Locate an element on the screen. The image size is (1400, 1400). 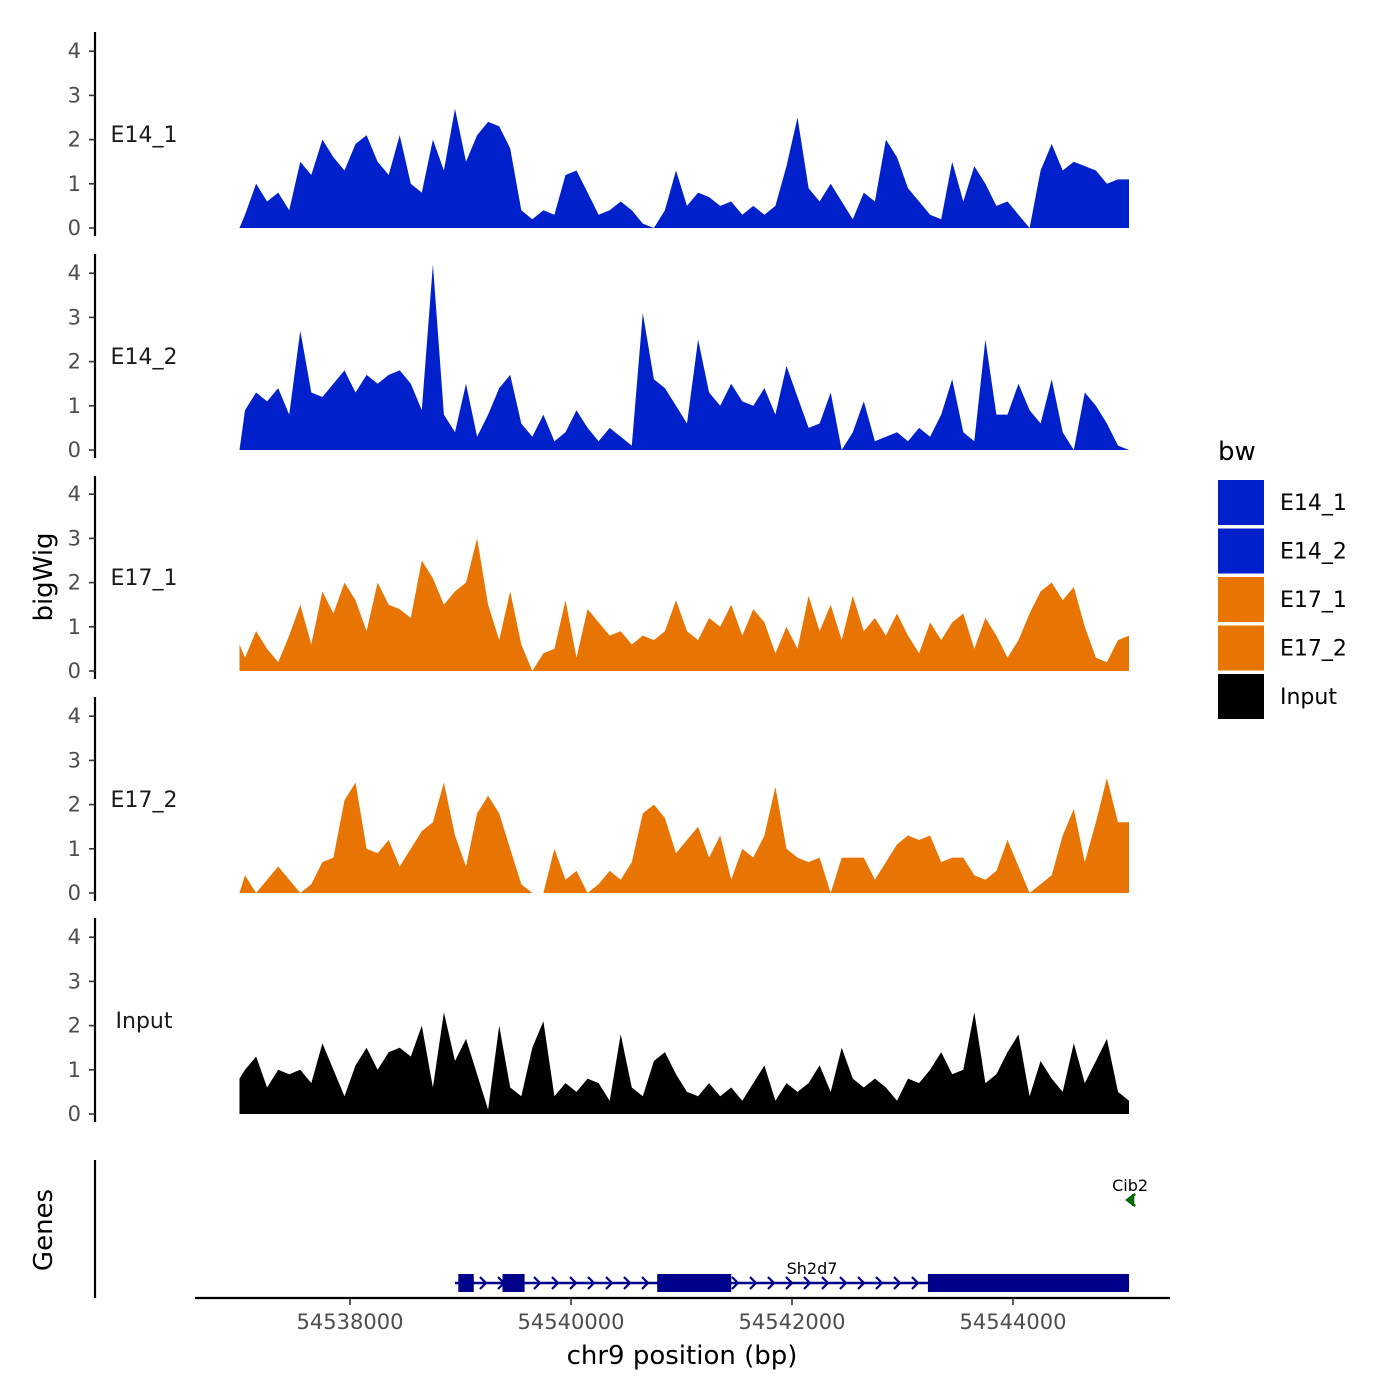
gene-label: Sh2d7 is located at coordinates (812, 1268).